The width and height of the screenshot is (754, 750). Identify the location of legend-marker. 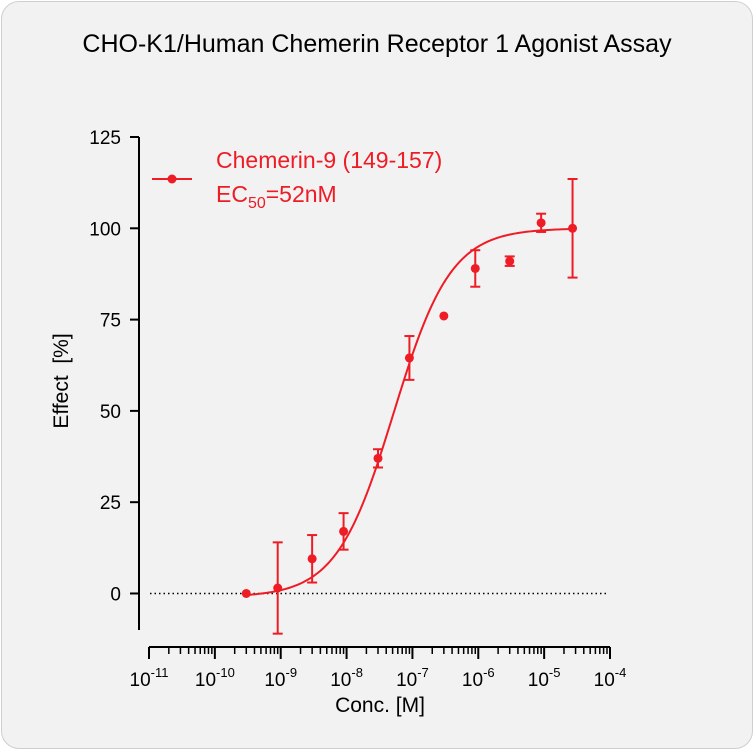
(172, 179).